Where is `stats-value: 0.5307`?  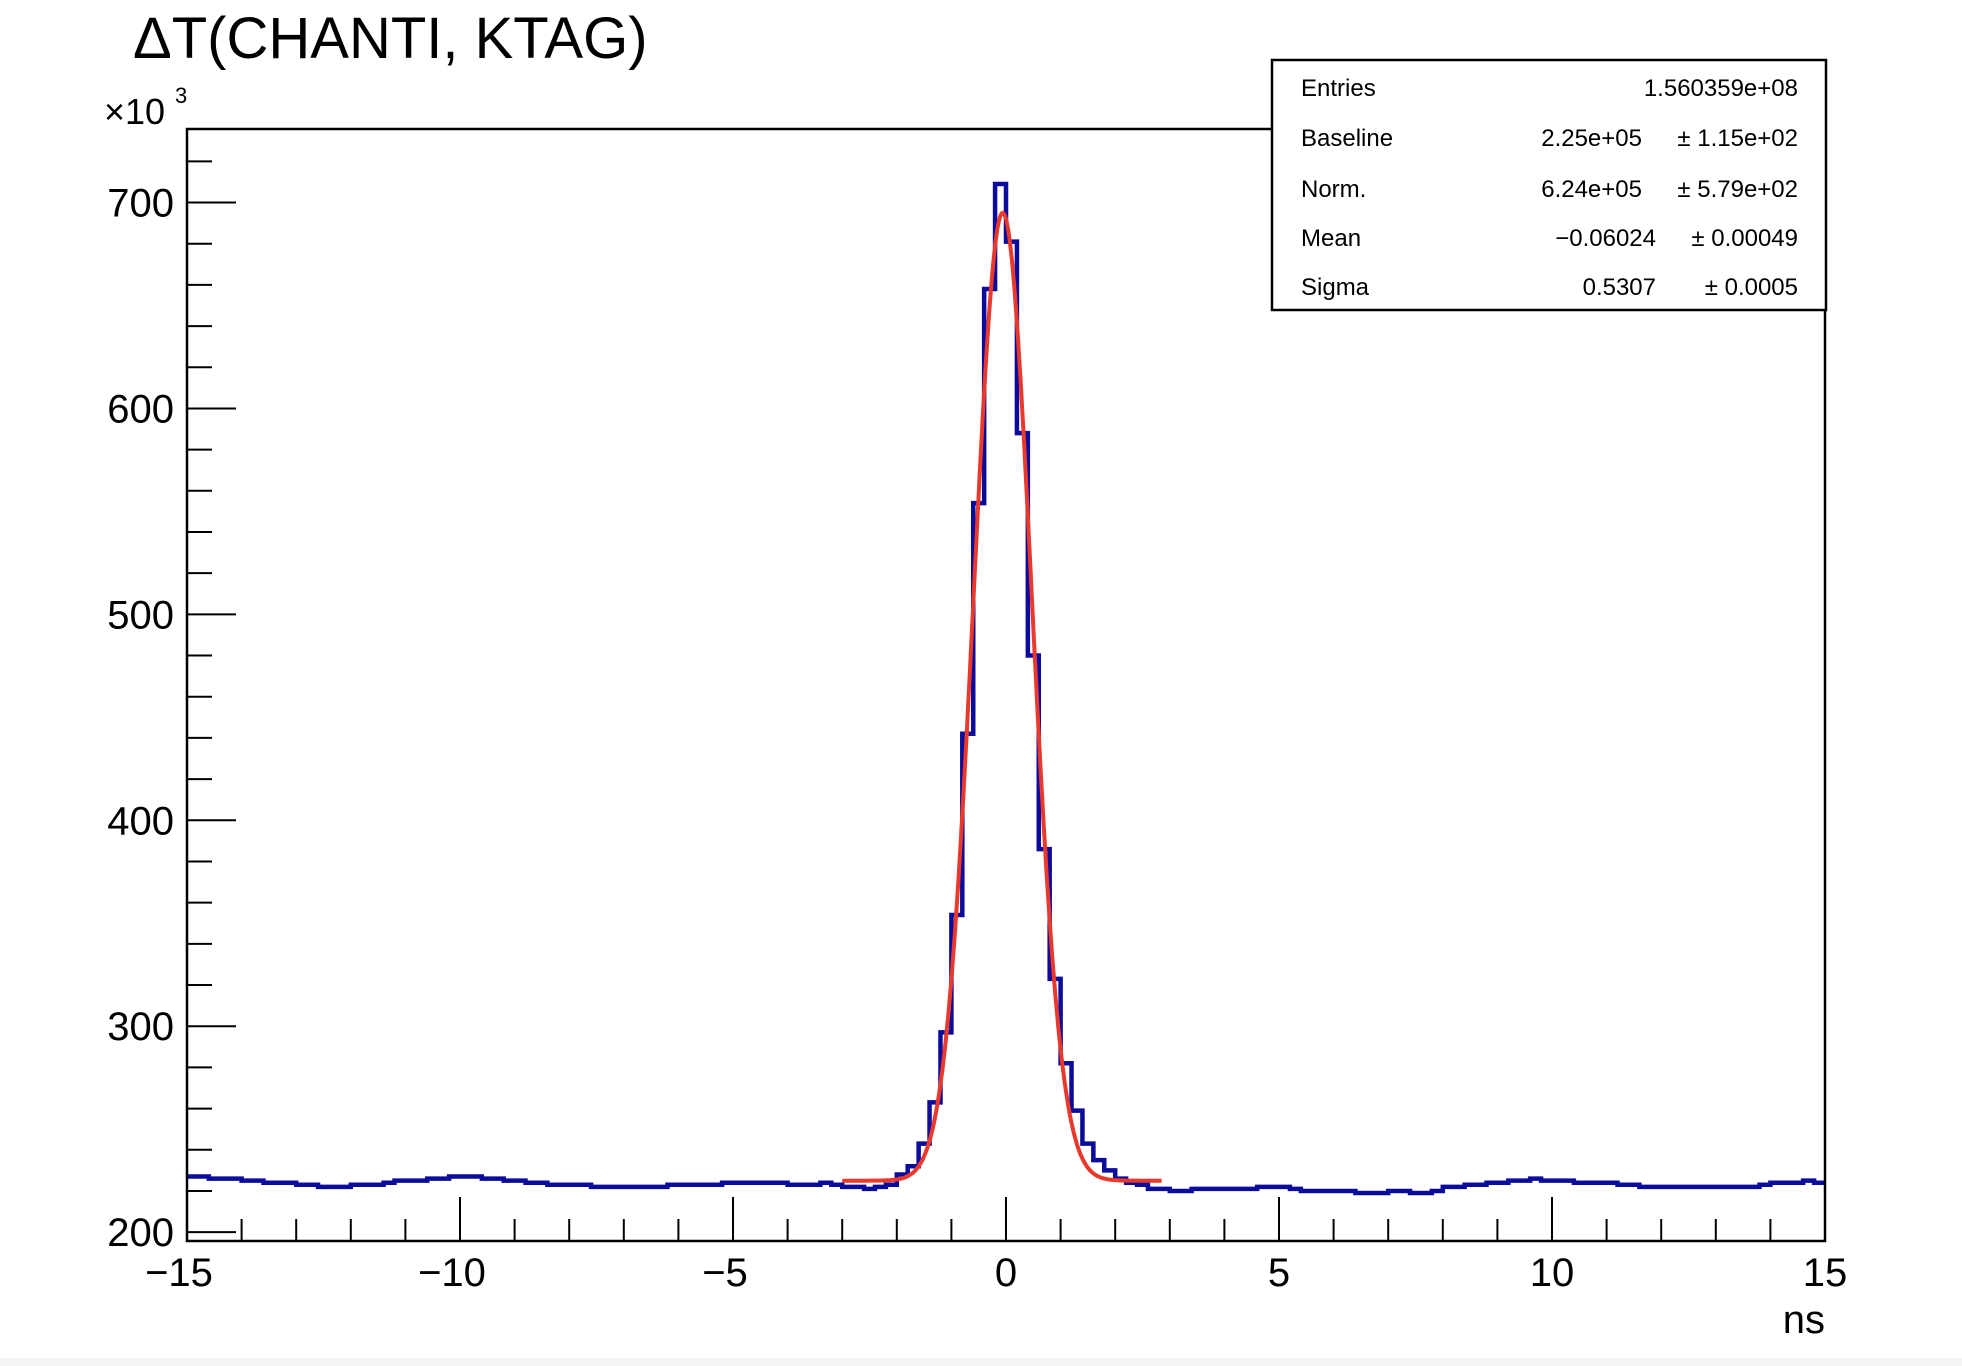
stats-value: 0.5307 is located at coordinates (1619, 287).